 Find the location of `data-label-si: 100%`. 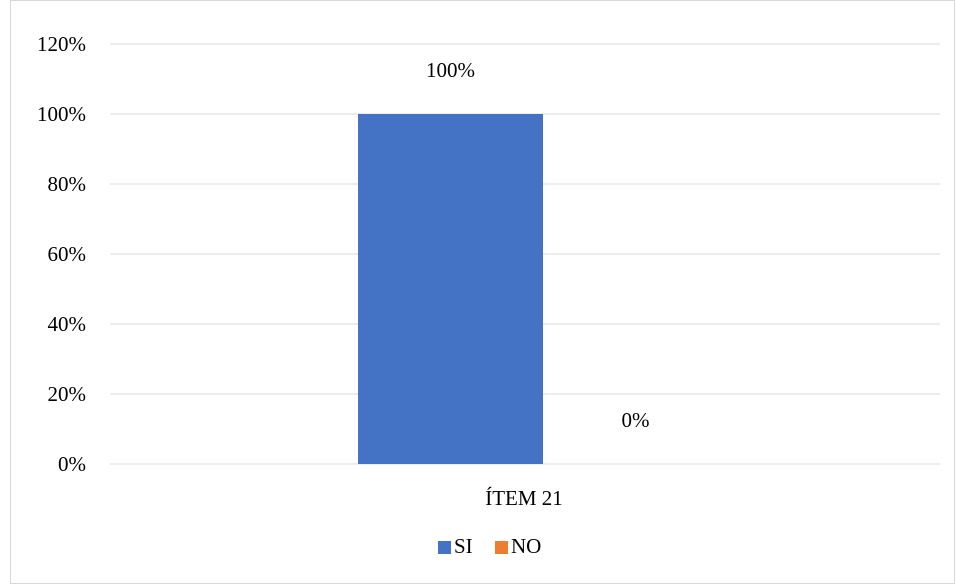

data-label-si: 100% is located at coordinates (450, 70).